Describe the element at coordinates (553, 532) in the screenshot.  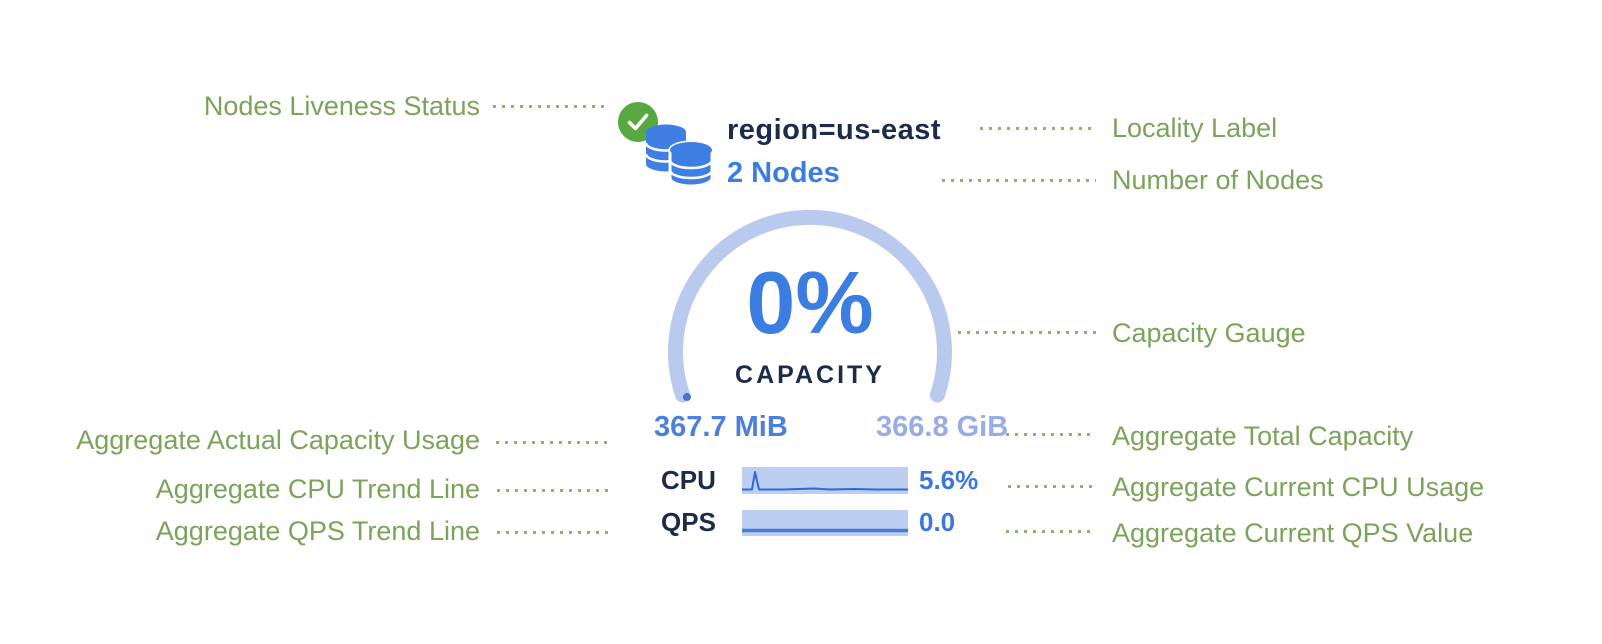
I see `leader-line-qps-trend` at that location.